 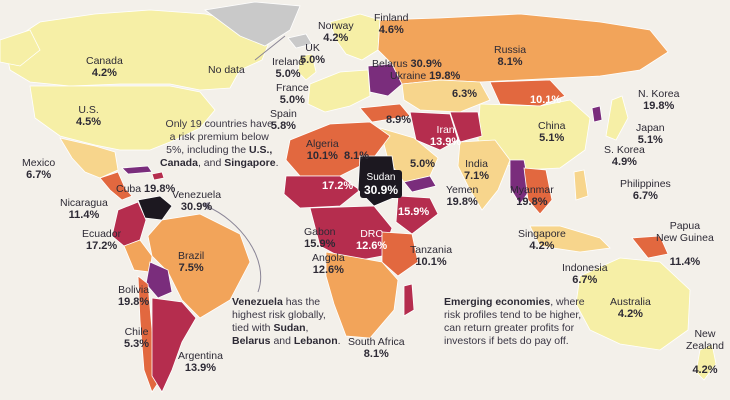 I want to click on label-argentina: Argentina 13.9%, so click(x=200, y=362).